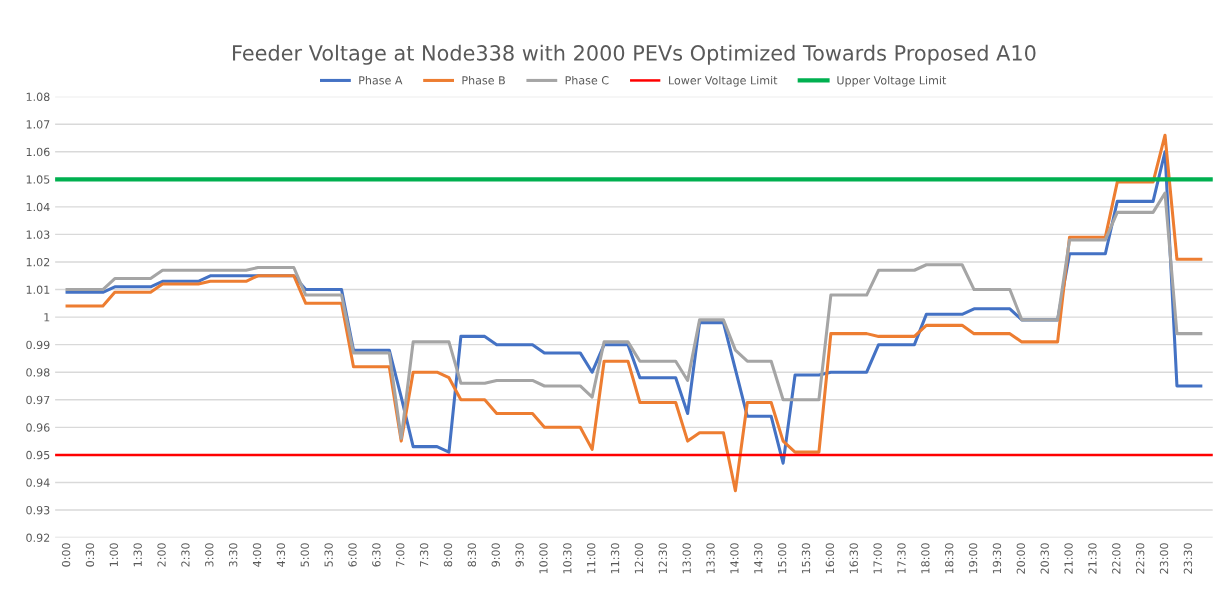 The width and height of the screenshot is (1225, 604). I want to click on x-tick-label: 0:30, so click(90, 555).